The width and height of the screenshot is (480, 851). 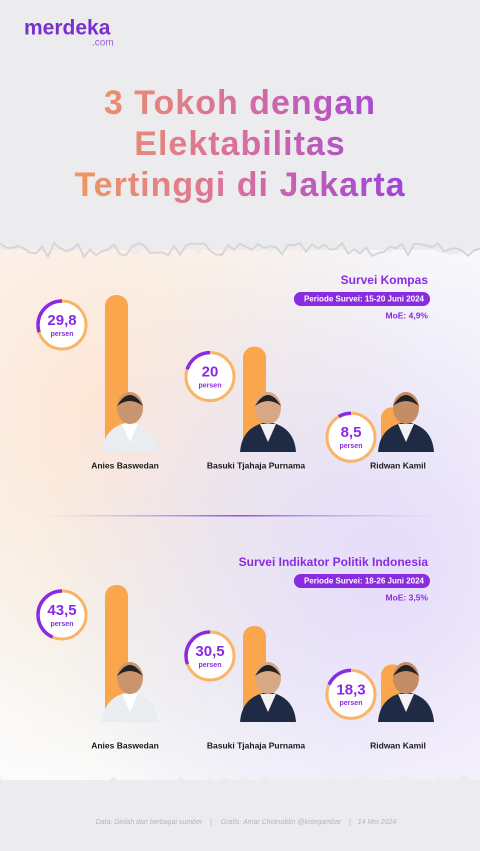 What do you see at coordinates (377, 822) in the screenshot?
I see `footer-text: 14 Mei 2024` at bounding box center [377, 822].